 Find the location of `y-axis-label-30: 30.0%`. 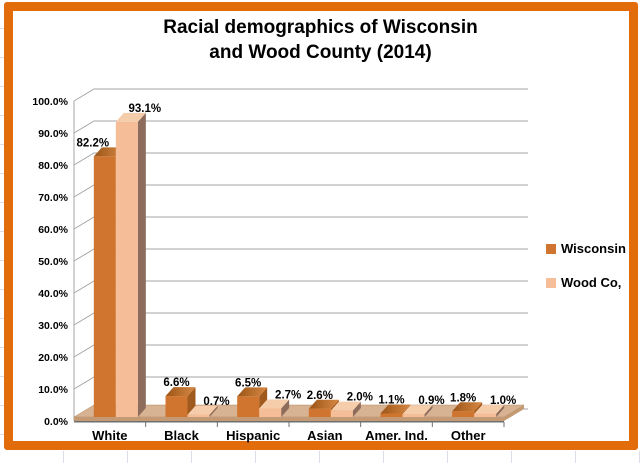

y-axis-label-30: 30.0% is located at coordinates (53, 326).